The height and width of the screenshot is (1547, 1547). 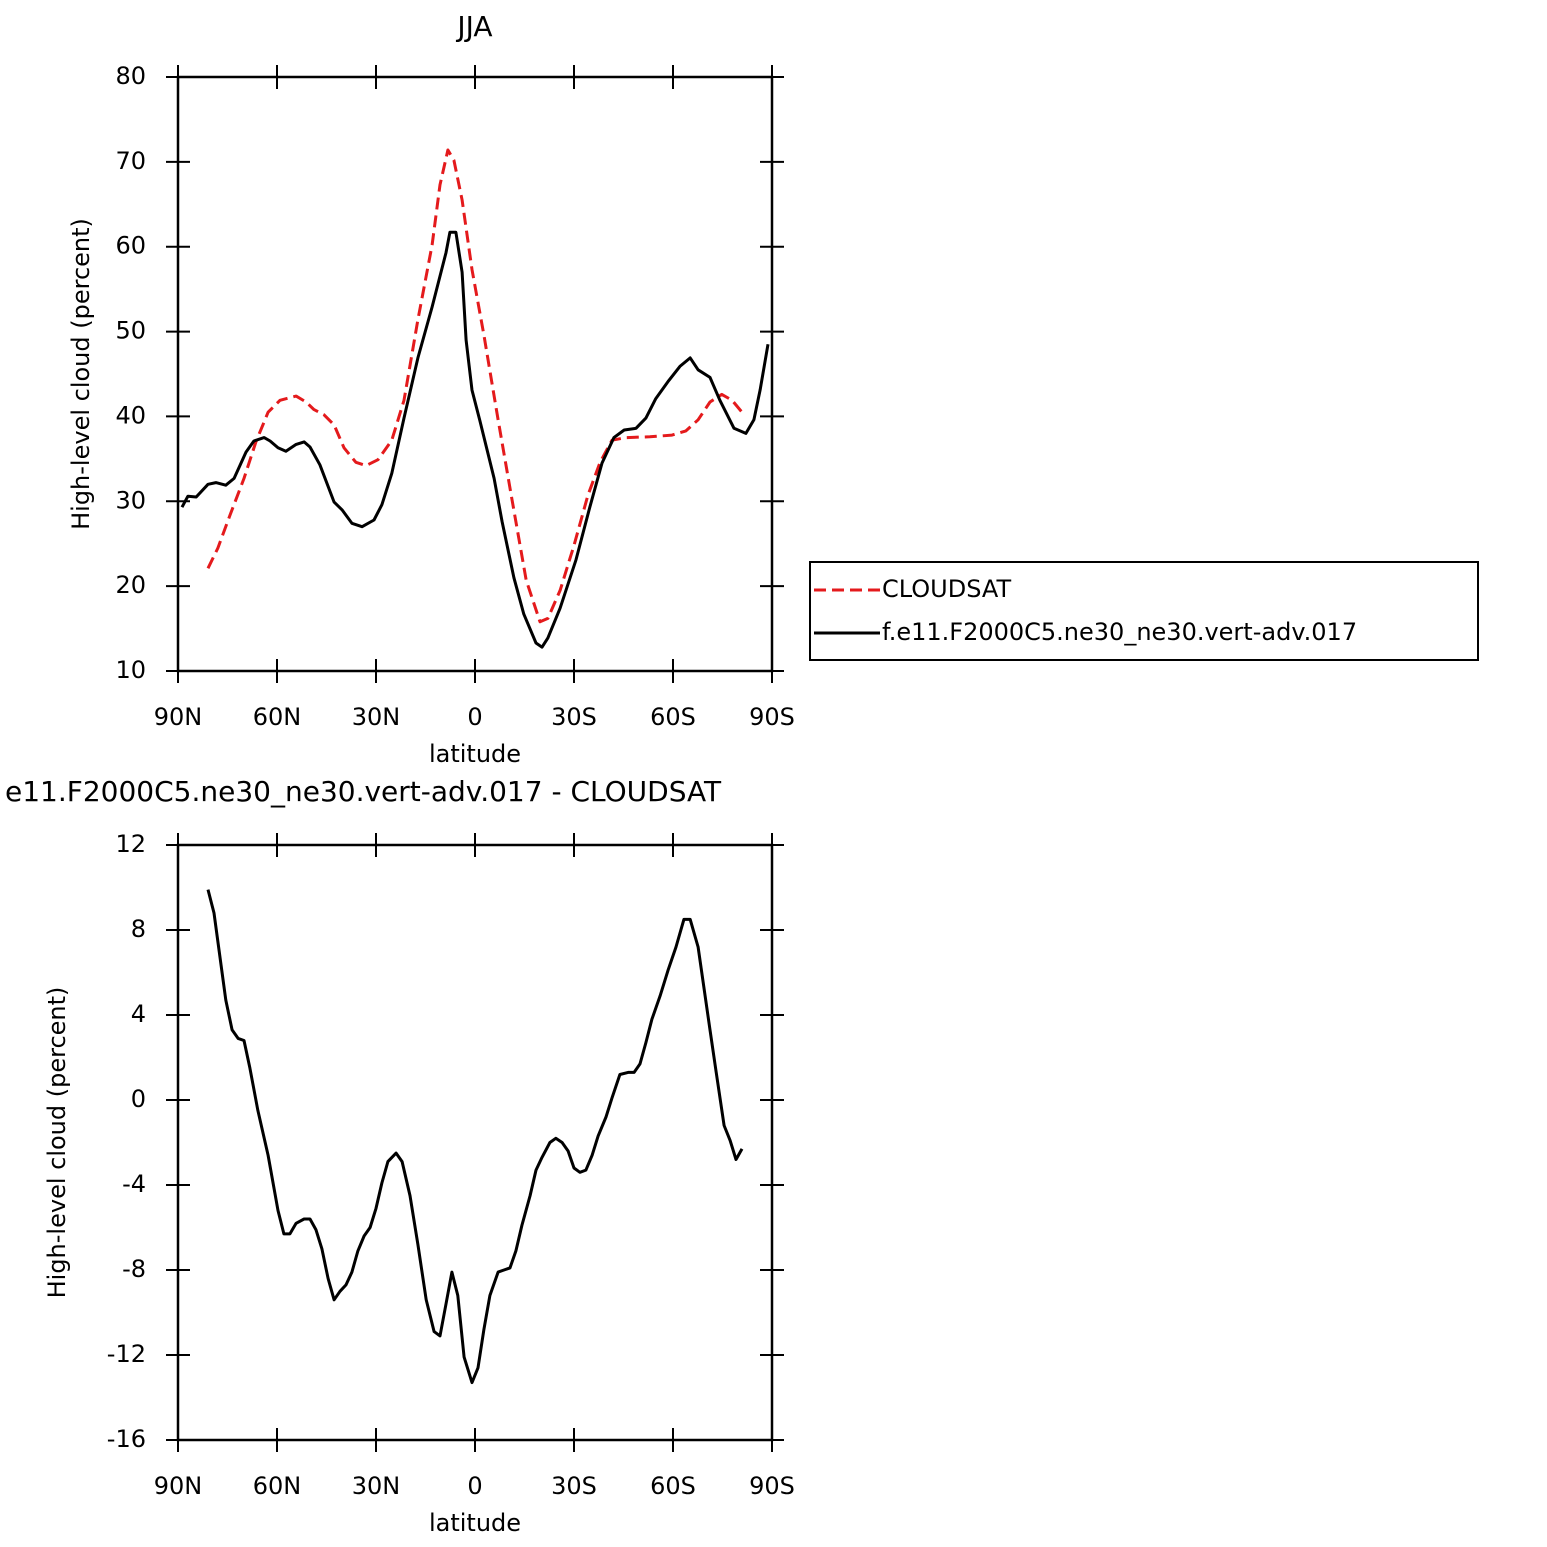 What do you see at coordinates (130, 415) in the screenshot?
I see `y-tick-label: 40` at bounding box center [130, 415].